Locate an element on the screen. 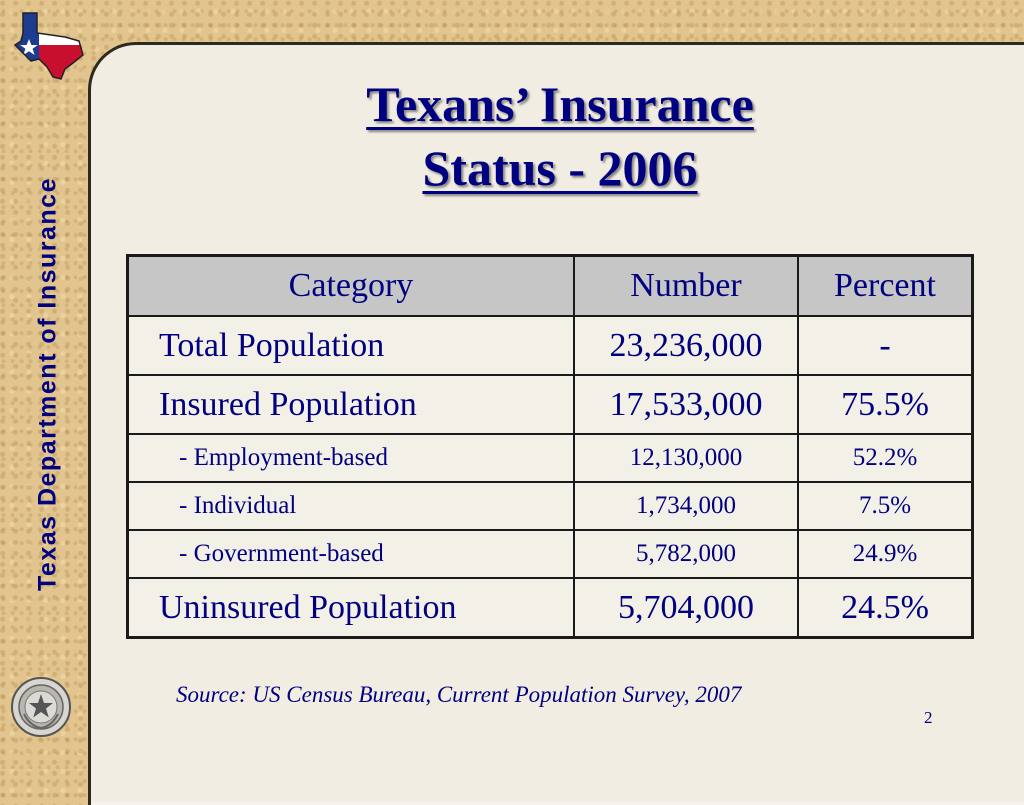 The image size is (1024, 805). table-row: Total Population 23,236,000 - is located at coordinates (550, 345).